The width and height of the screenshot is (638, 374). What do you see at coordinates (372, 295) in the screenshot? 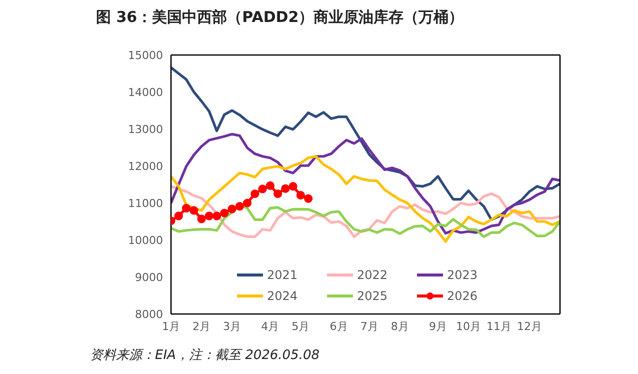
I see `legend-label: 2025` at bounding box center [372, 295].